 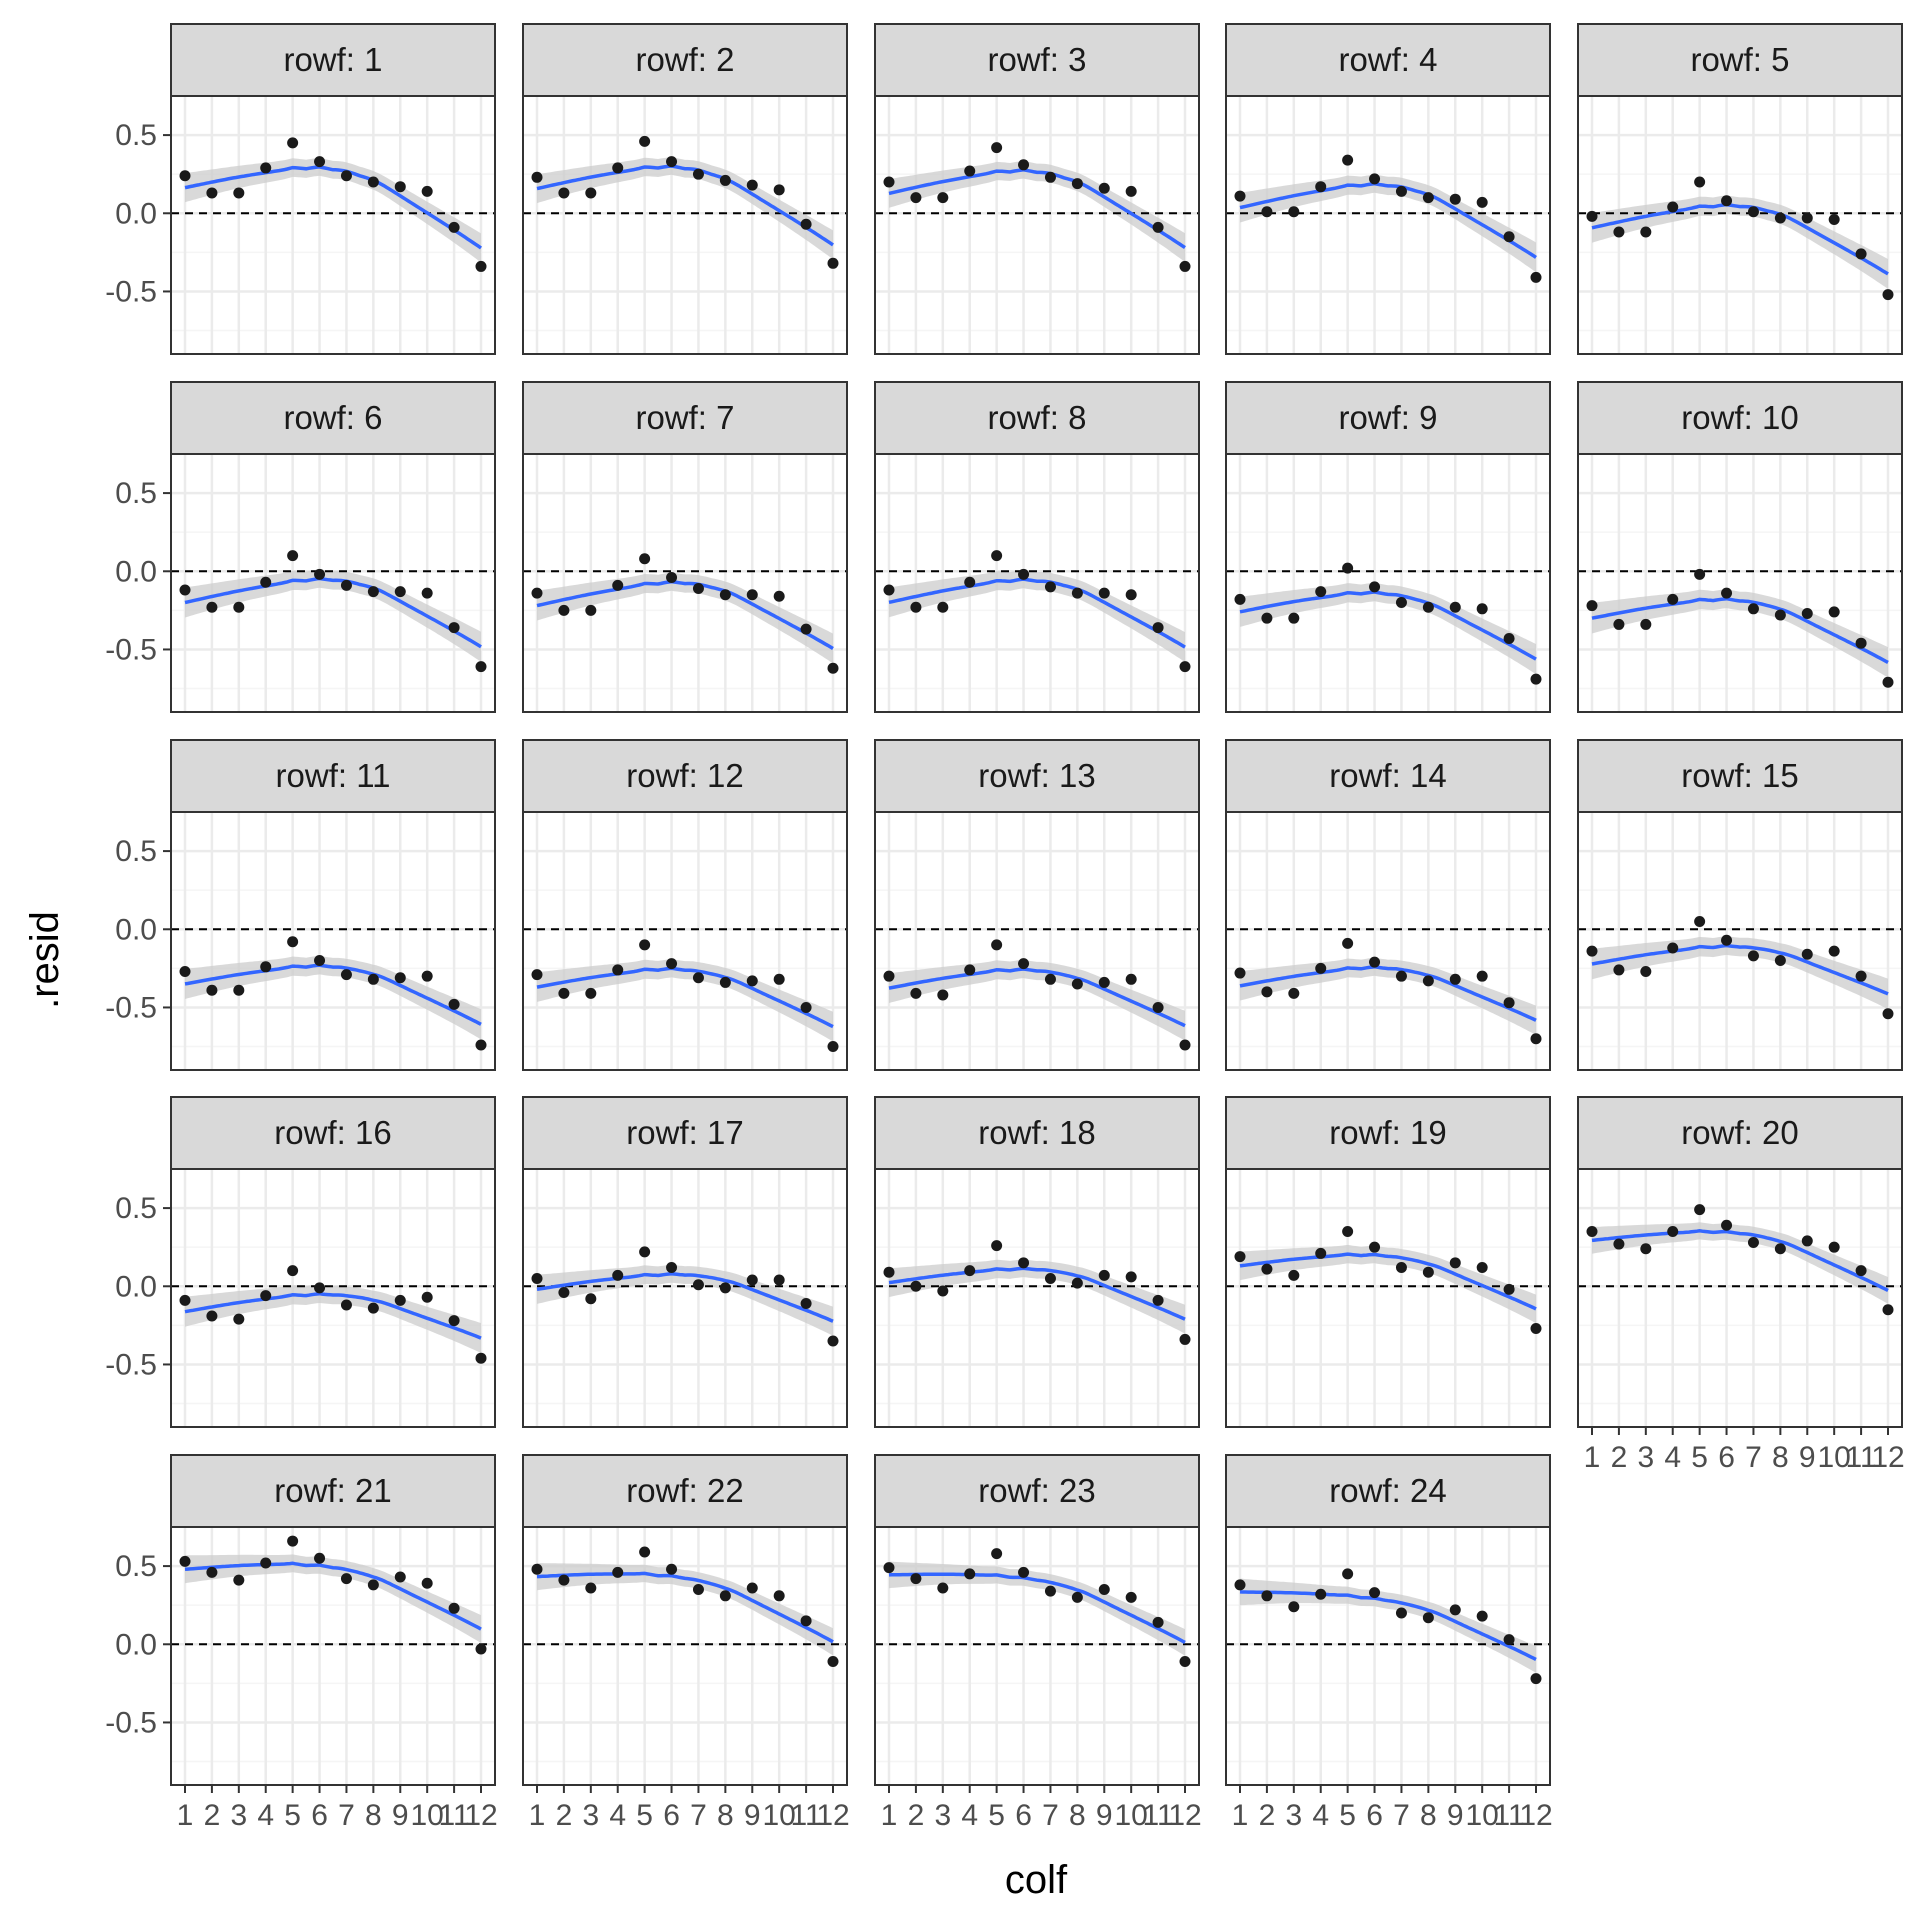 What do you see at coordinates (590, 1815) in the screenshot?
I see `x-tick-label: 3` at bounding box center [590, 1815].